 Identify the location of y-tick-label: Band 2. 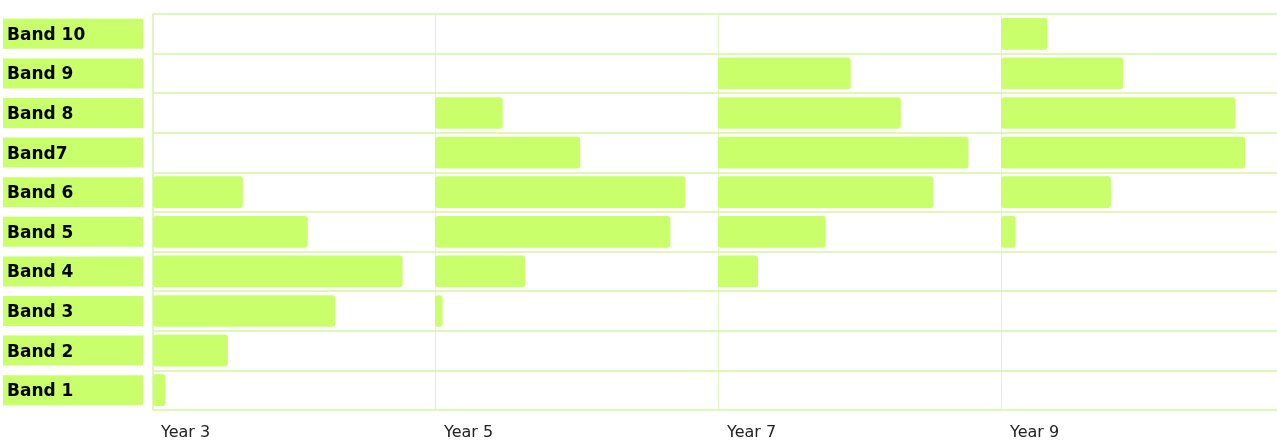
(40, 350).